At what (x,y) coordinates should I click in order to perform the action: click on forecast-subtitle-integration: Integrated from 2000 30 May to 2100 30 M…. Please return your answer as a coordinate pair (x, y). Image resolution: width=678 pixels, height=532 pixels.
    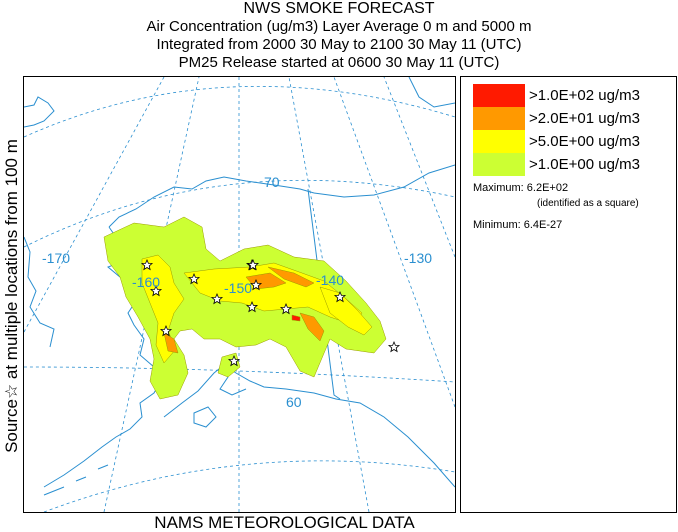
    Looking at the image, I should click on (339, 44).